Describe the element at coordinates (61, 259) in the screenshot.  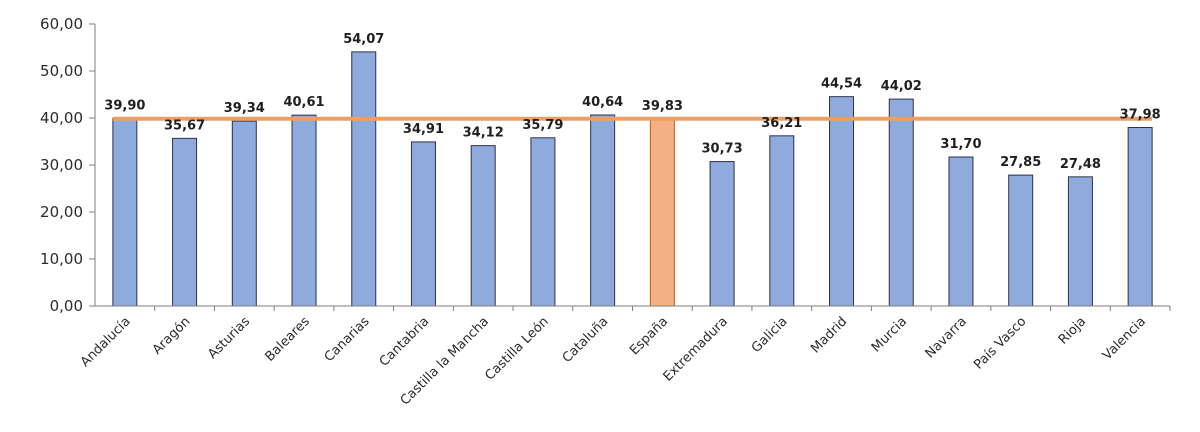
I see `y-tick-label: 10,00` at that location.